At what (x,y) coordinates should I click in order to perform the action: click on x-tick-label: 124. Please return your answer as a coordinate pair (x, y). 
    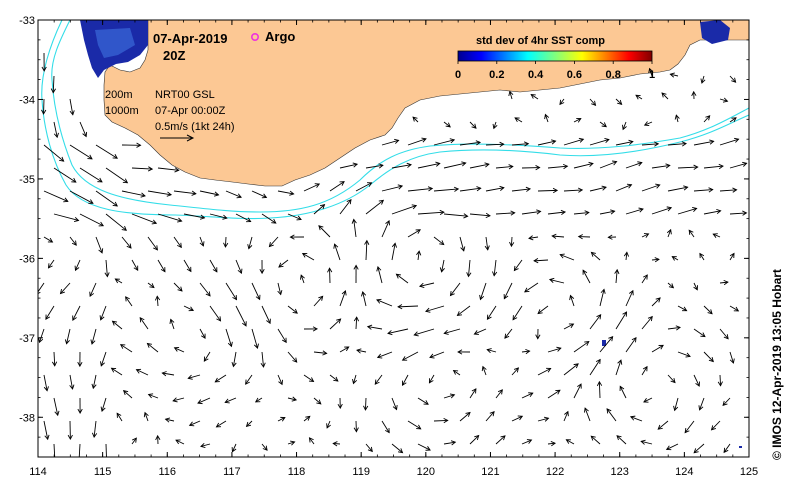
    Looking at the image, I should click on (684, 472).